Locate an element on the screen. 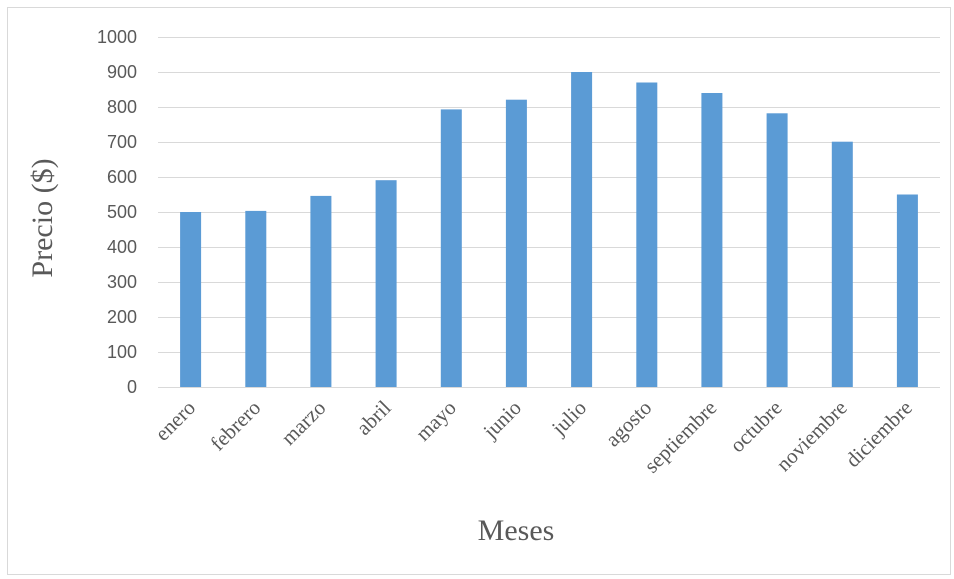 The image size is (954, 579). y-tick-label: 1000 is located at coordinates (117, 37).